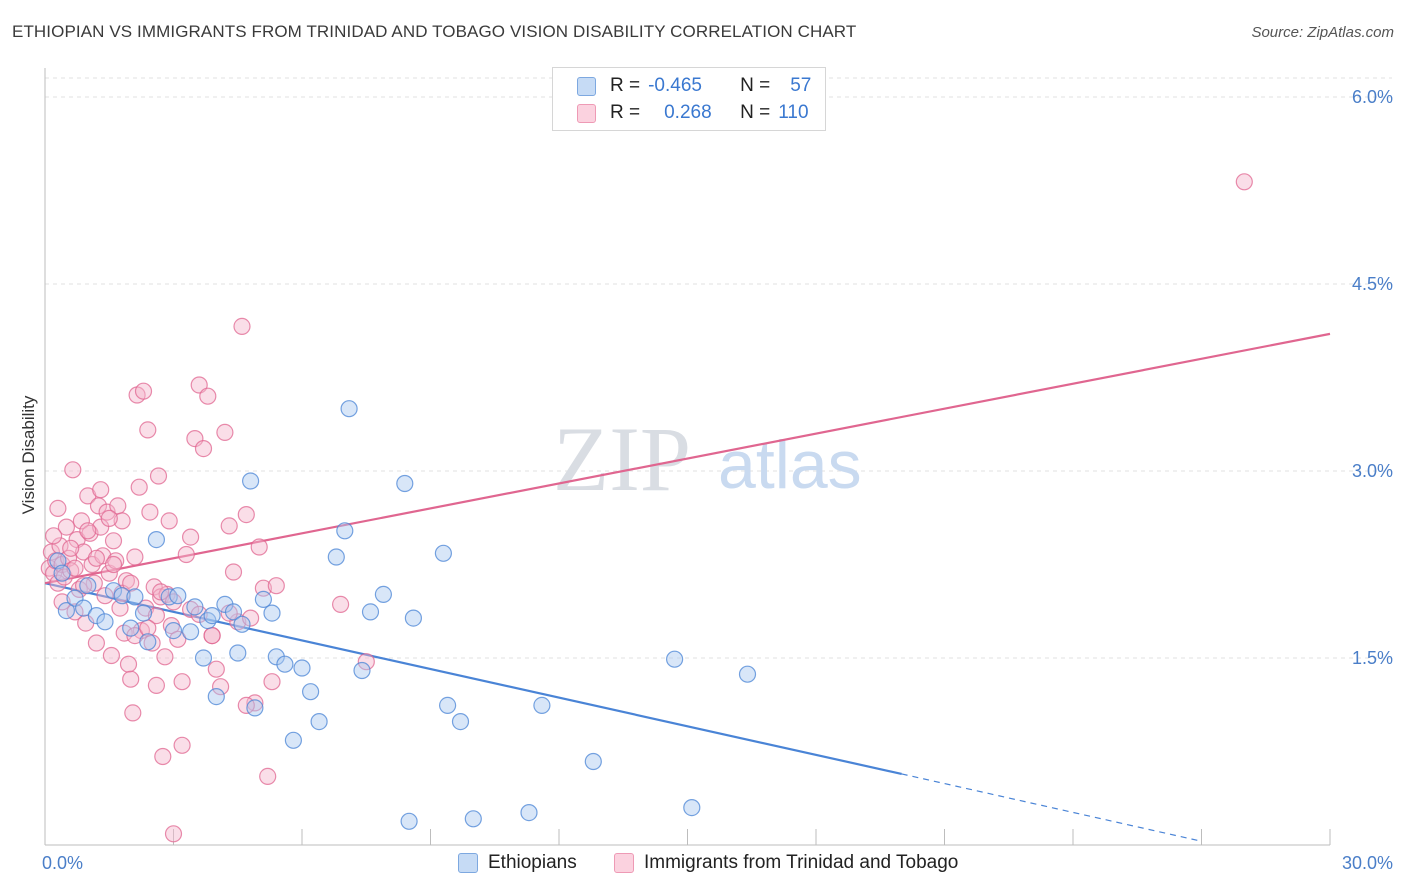 This screenshot has height=892, width=1406. I want to click on y-tick-label: 3.0%, so click(1372, 471).